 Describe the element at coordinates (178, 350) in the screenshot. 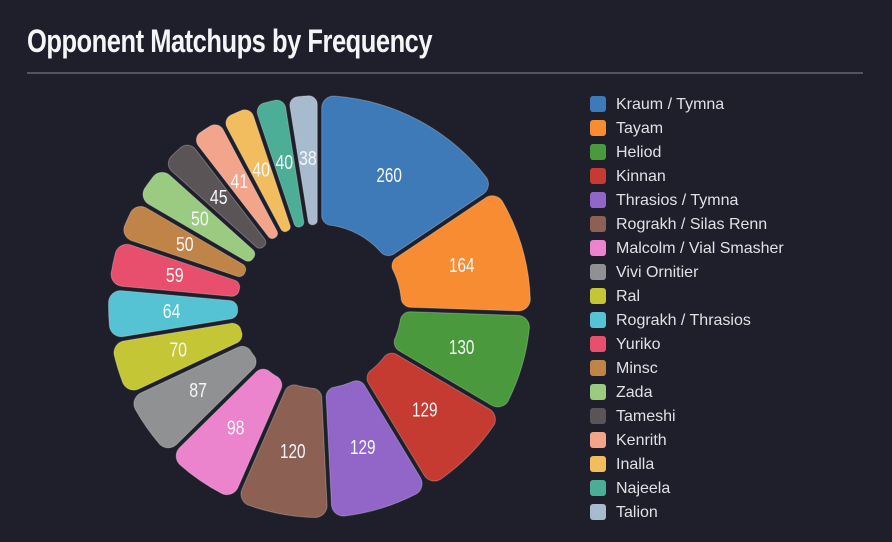

I see `svg-text: 70` at that location.